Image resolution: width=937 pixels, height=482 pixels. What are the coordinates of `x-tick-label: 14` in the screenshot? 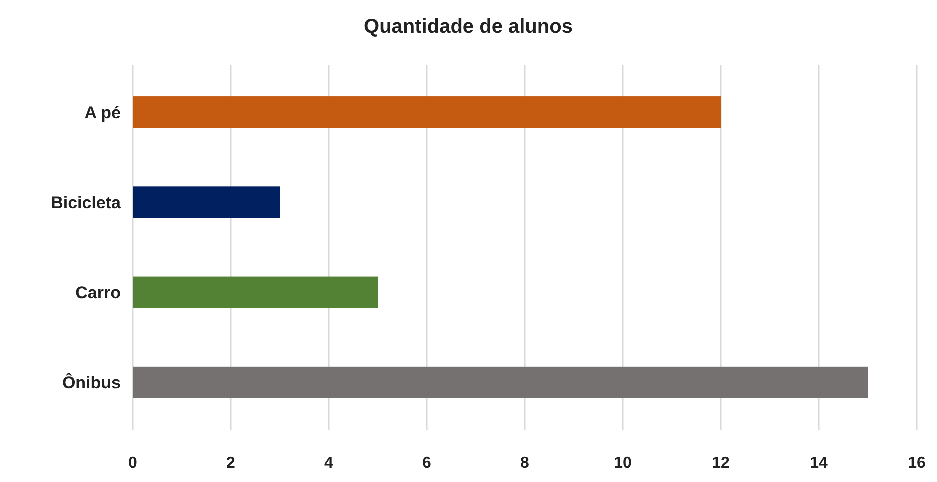 It's located at (819, 463).